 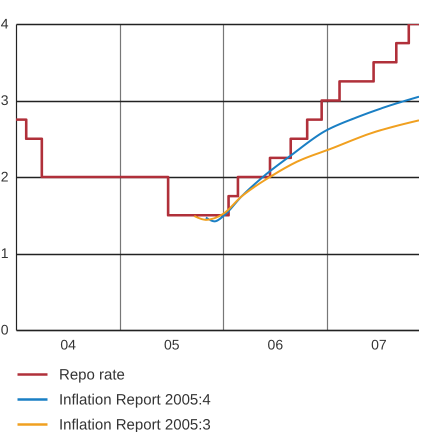 I want to click on x-tick-label: 05, so click(x=172, y=344).